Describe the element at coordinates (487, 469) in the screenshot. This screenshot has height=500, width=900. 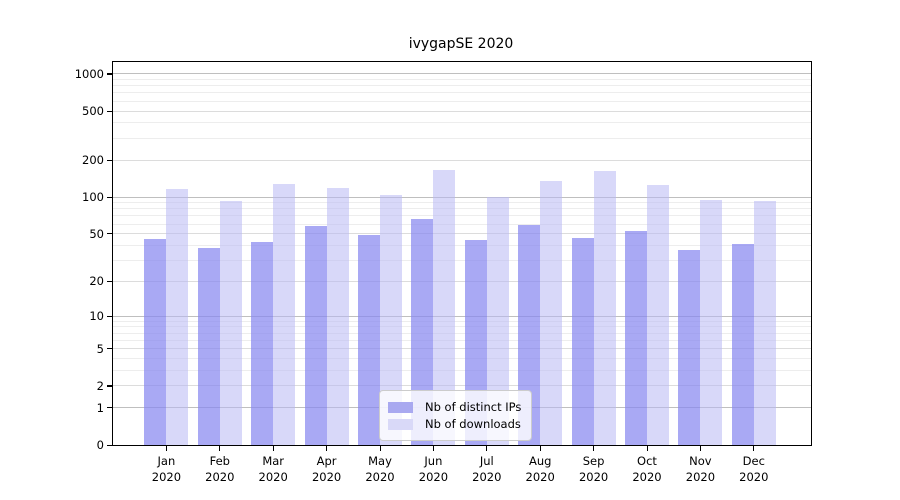
I see `x-tick-label: Jul 2020` at that location.